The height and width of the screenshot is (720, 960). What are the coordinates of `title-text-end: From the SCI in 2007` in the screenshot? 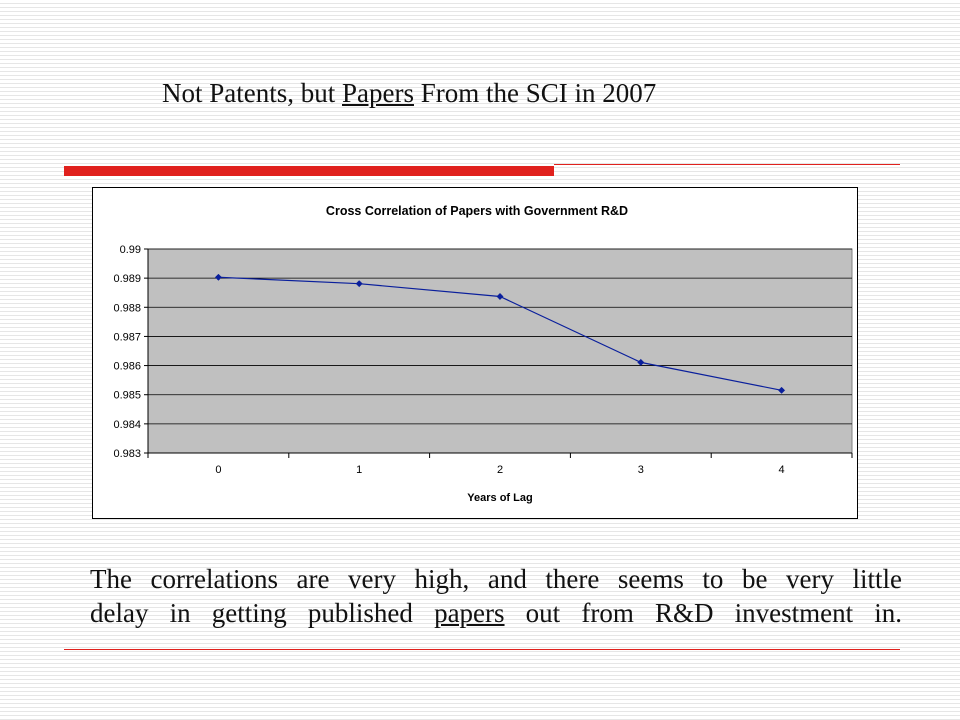 It's located at (535, 93).